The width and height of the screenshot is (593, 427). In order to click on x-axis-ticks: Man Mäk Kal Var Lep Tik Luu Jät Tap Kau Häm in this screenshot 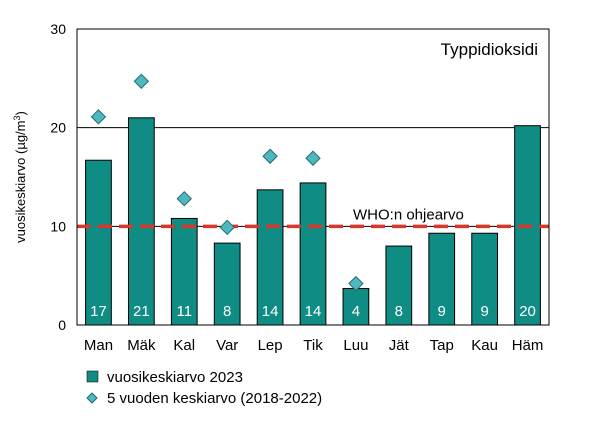, I will do `click(314, 345)`.